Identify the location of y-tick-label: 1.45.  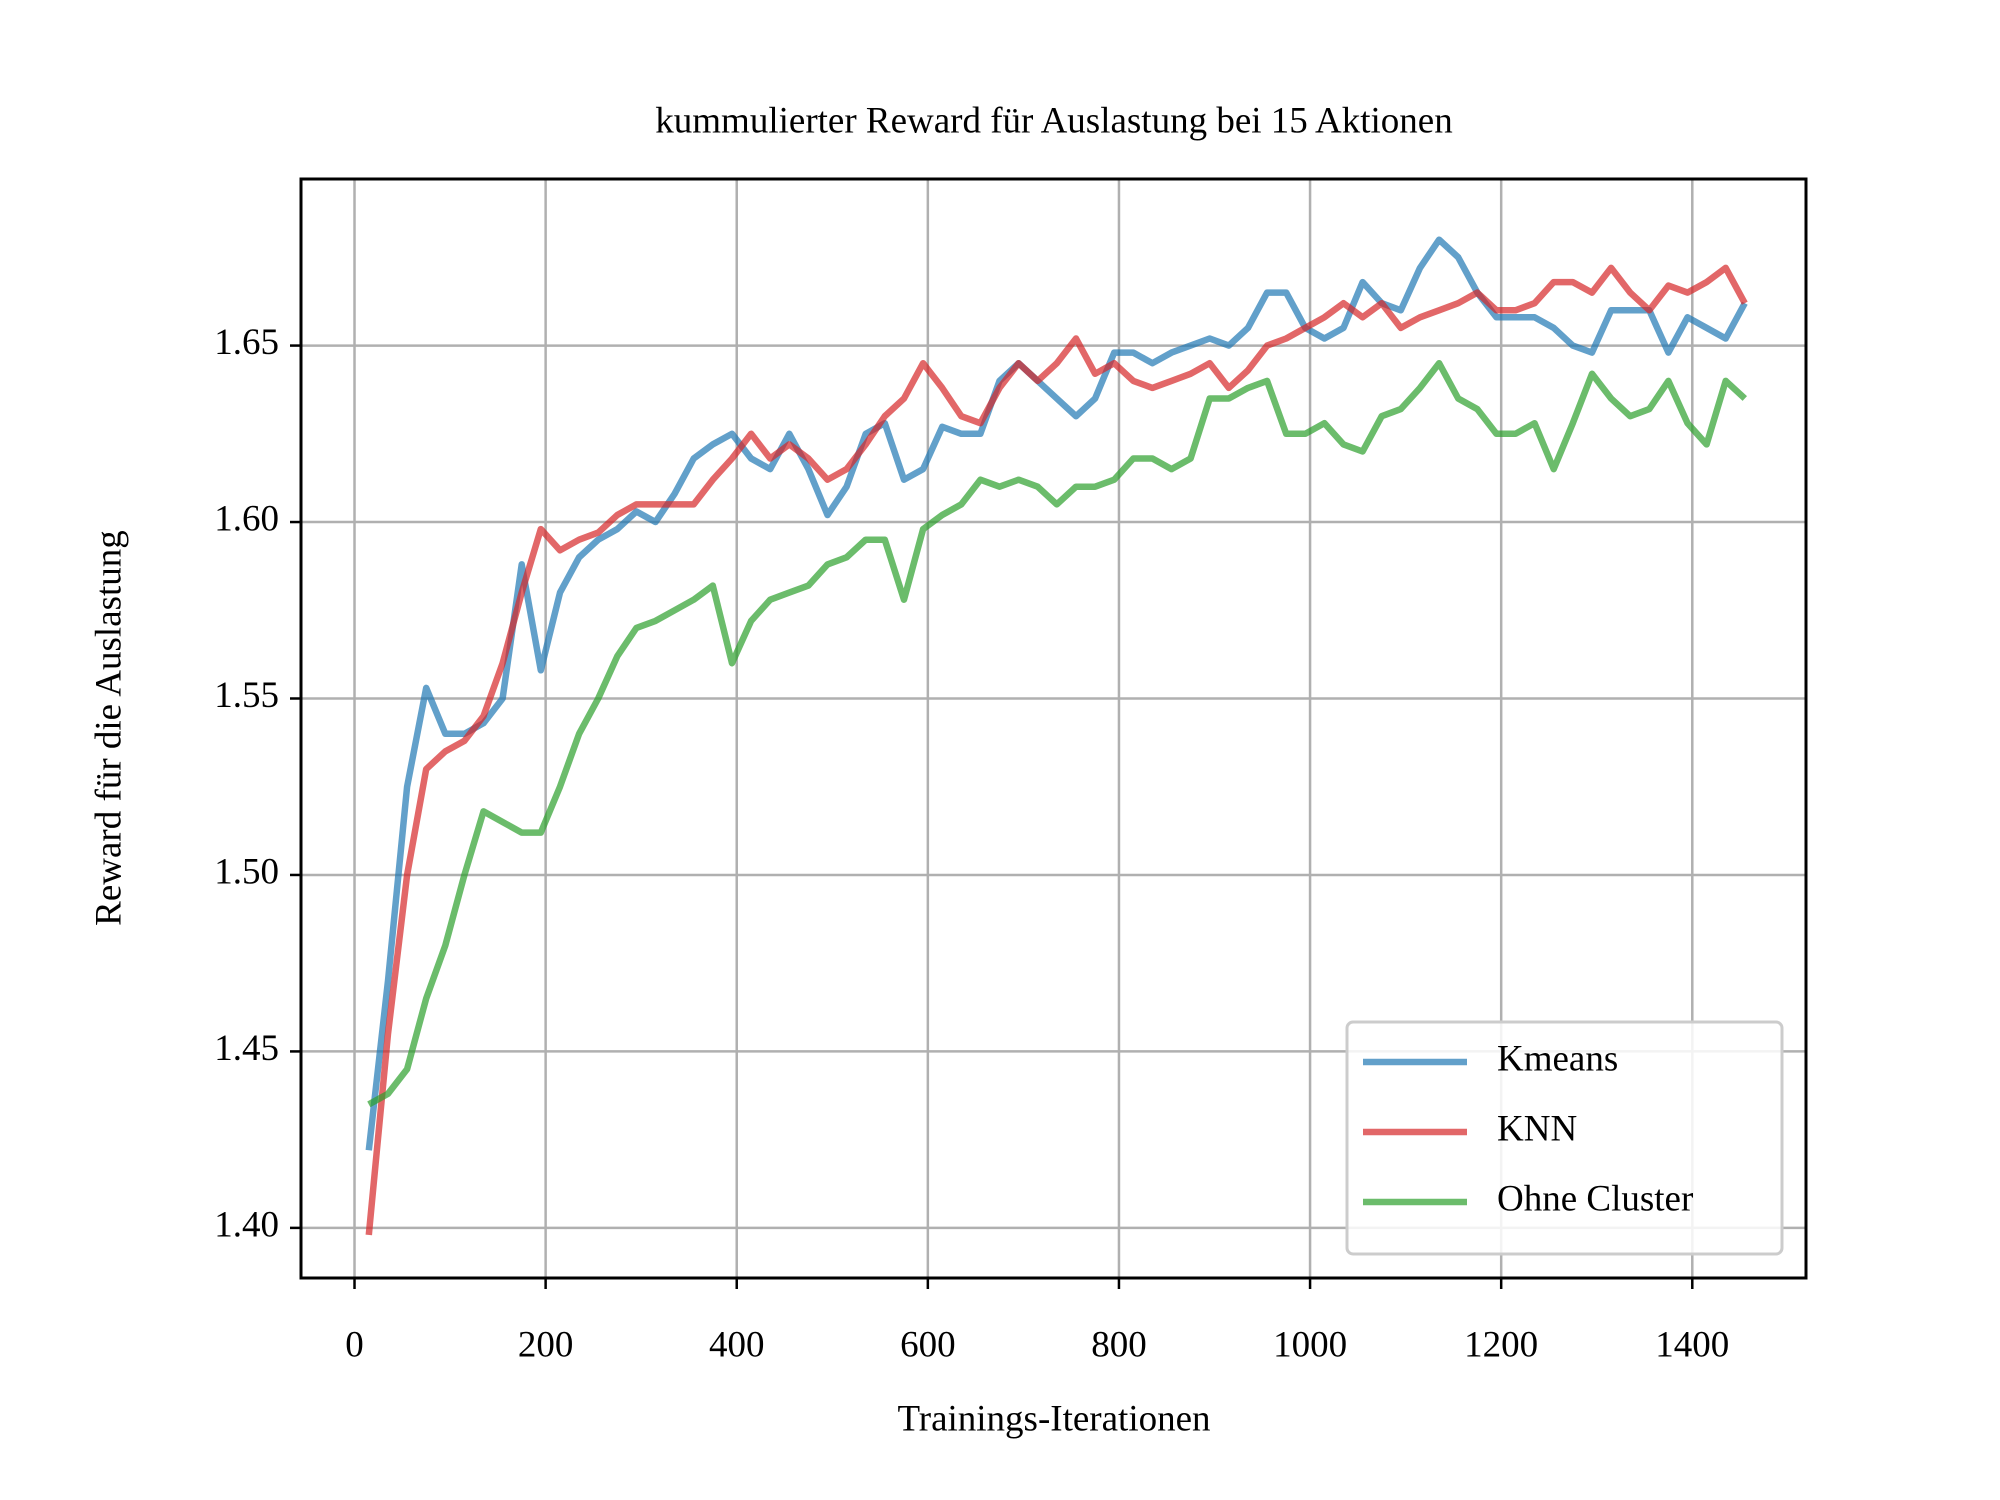
(246, 1048).